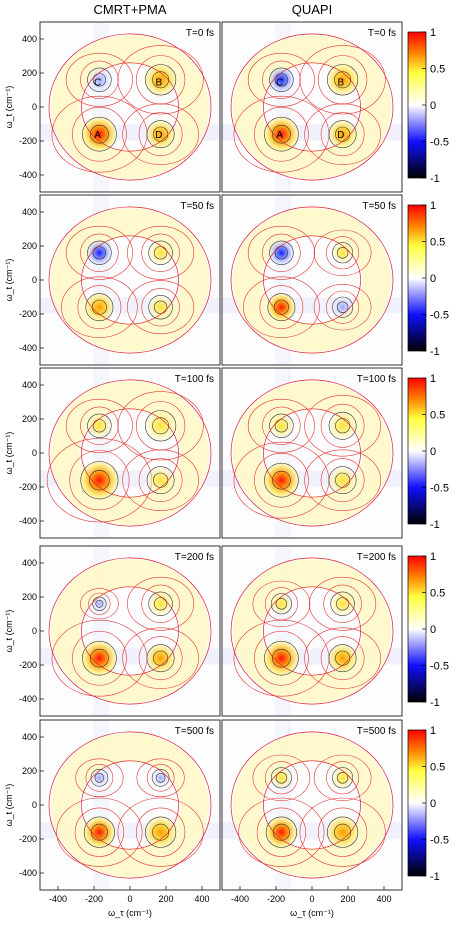  I want to click on colorbar-tick-label: 1, so click(433, 731).